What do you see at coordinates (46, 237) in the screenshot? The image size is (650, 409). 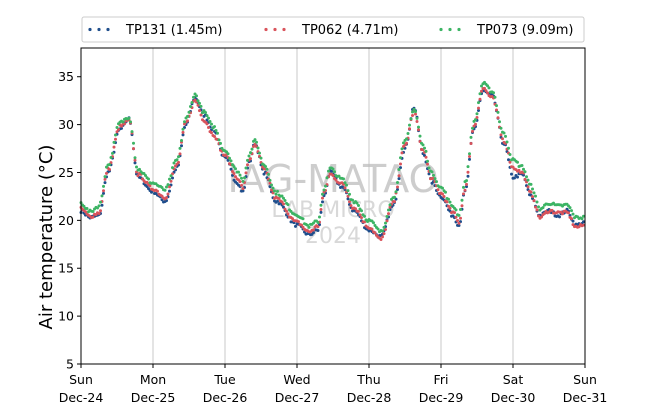 I see `y-axis-label: Air temperature (°C)` at bounding box center [46, 237].